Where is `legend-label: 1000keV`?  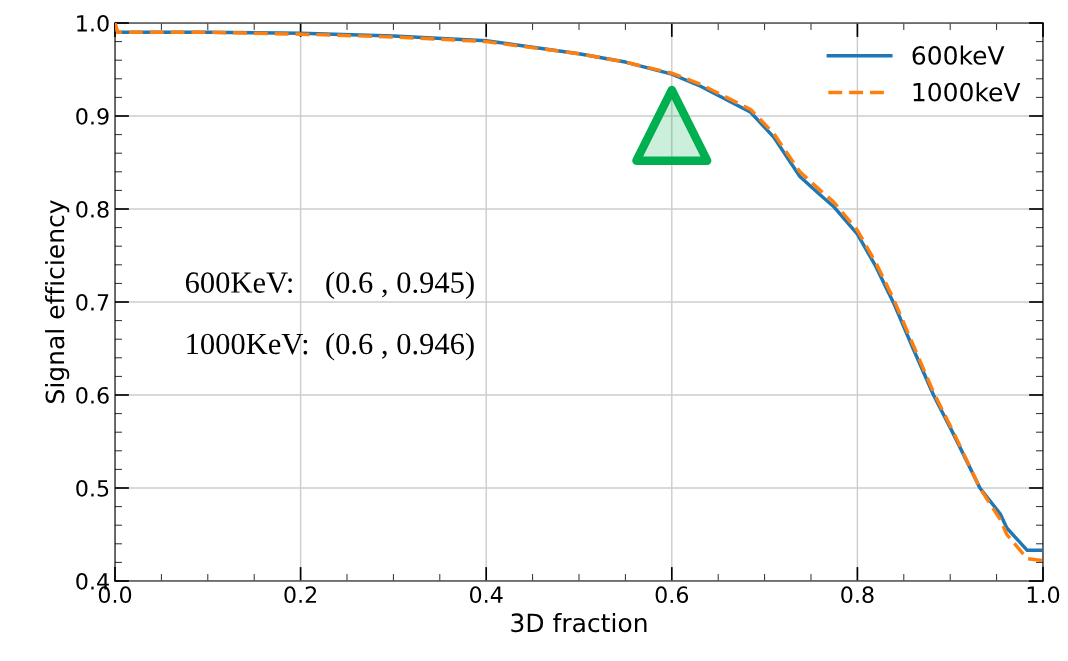
legend-label: 1000keV is located at coordinates (967, 92).